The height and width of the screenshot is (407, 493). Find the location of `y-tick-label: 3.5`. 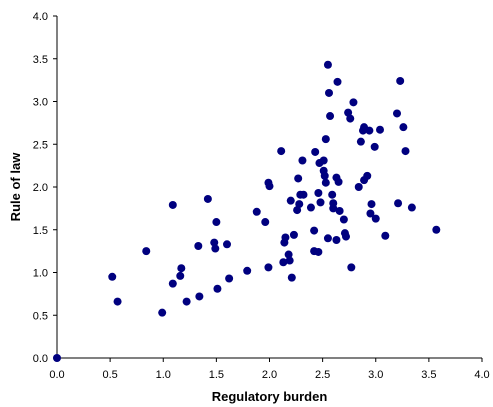

y-tick-label: 3.5 is located at coordinates (40, 60).